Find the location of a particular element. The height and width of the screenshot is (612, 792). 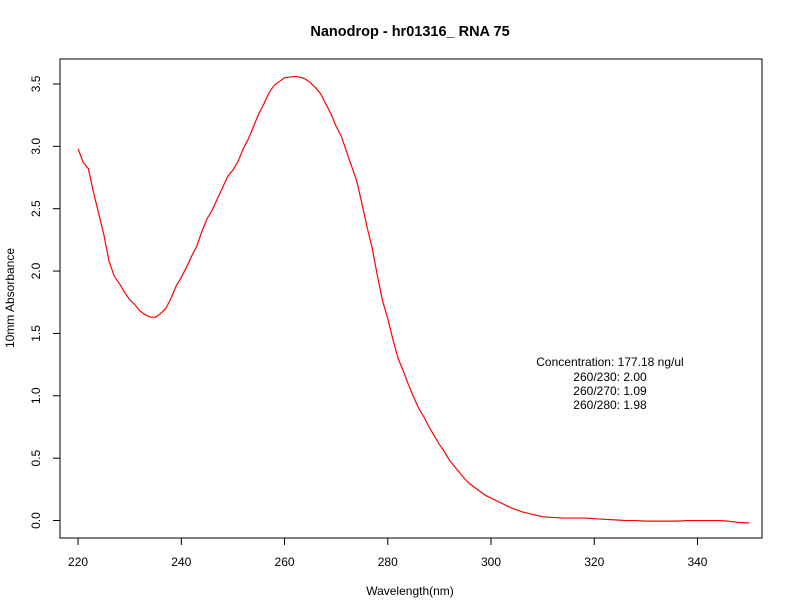

y-tick-label: 0.5 is located at coordinates (36, 458).